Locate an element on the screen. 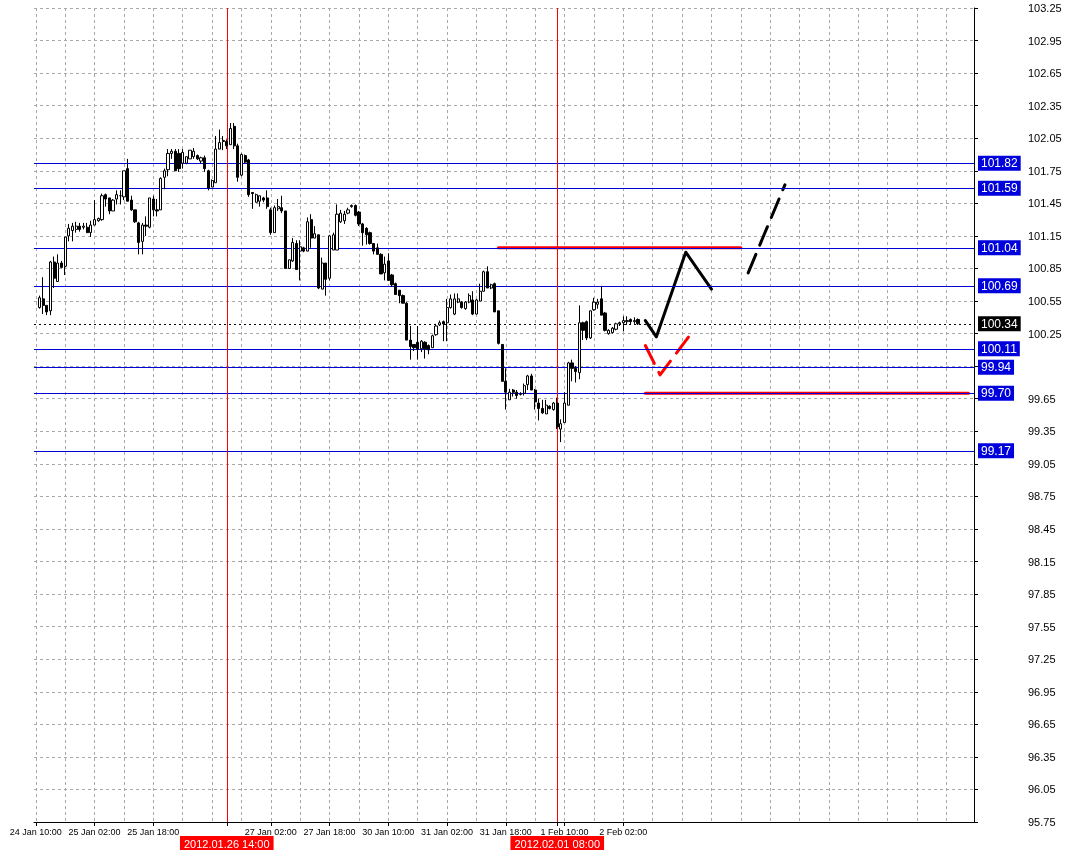  y-tick-label: 96.35 is located at coordinates (1042, 756).